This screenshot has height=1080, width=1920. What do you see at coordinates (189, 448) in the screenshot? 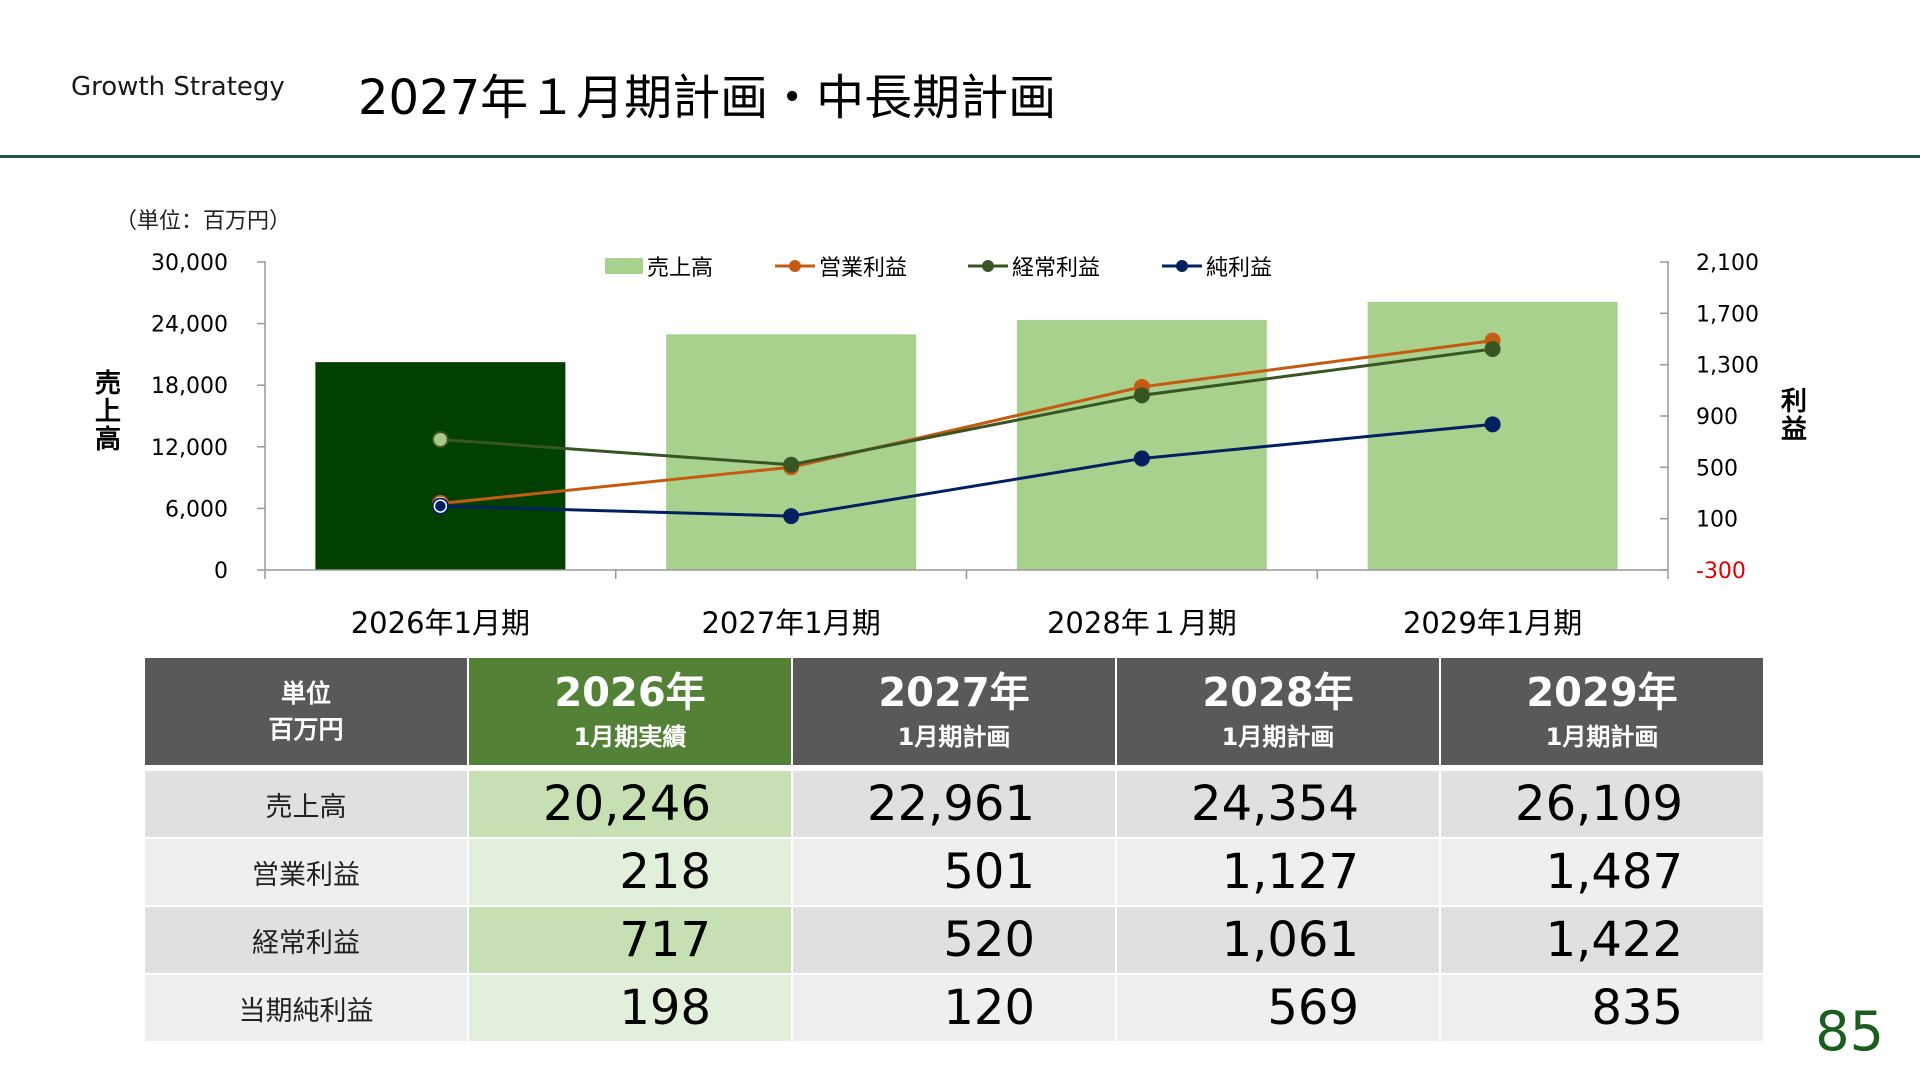
I see `left-tick-label: 12,000` at bounding box center [189, 448].